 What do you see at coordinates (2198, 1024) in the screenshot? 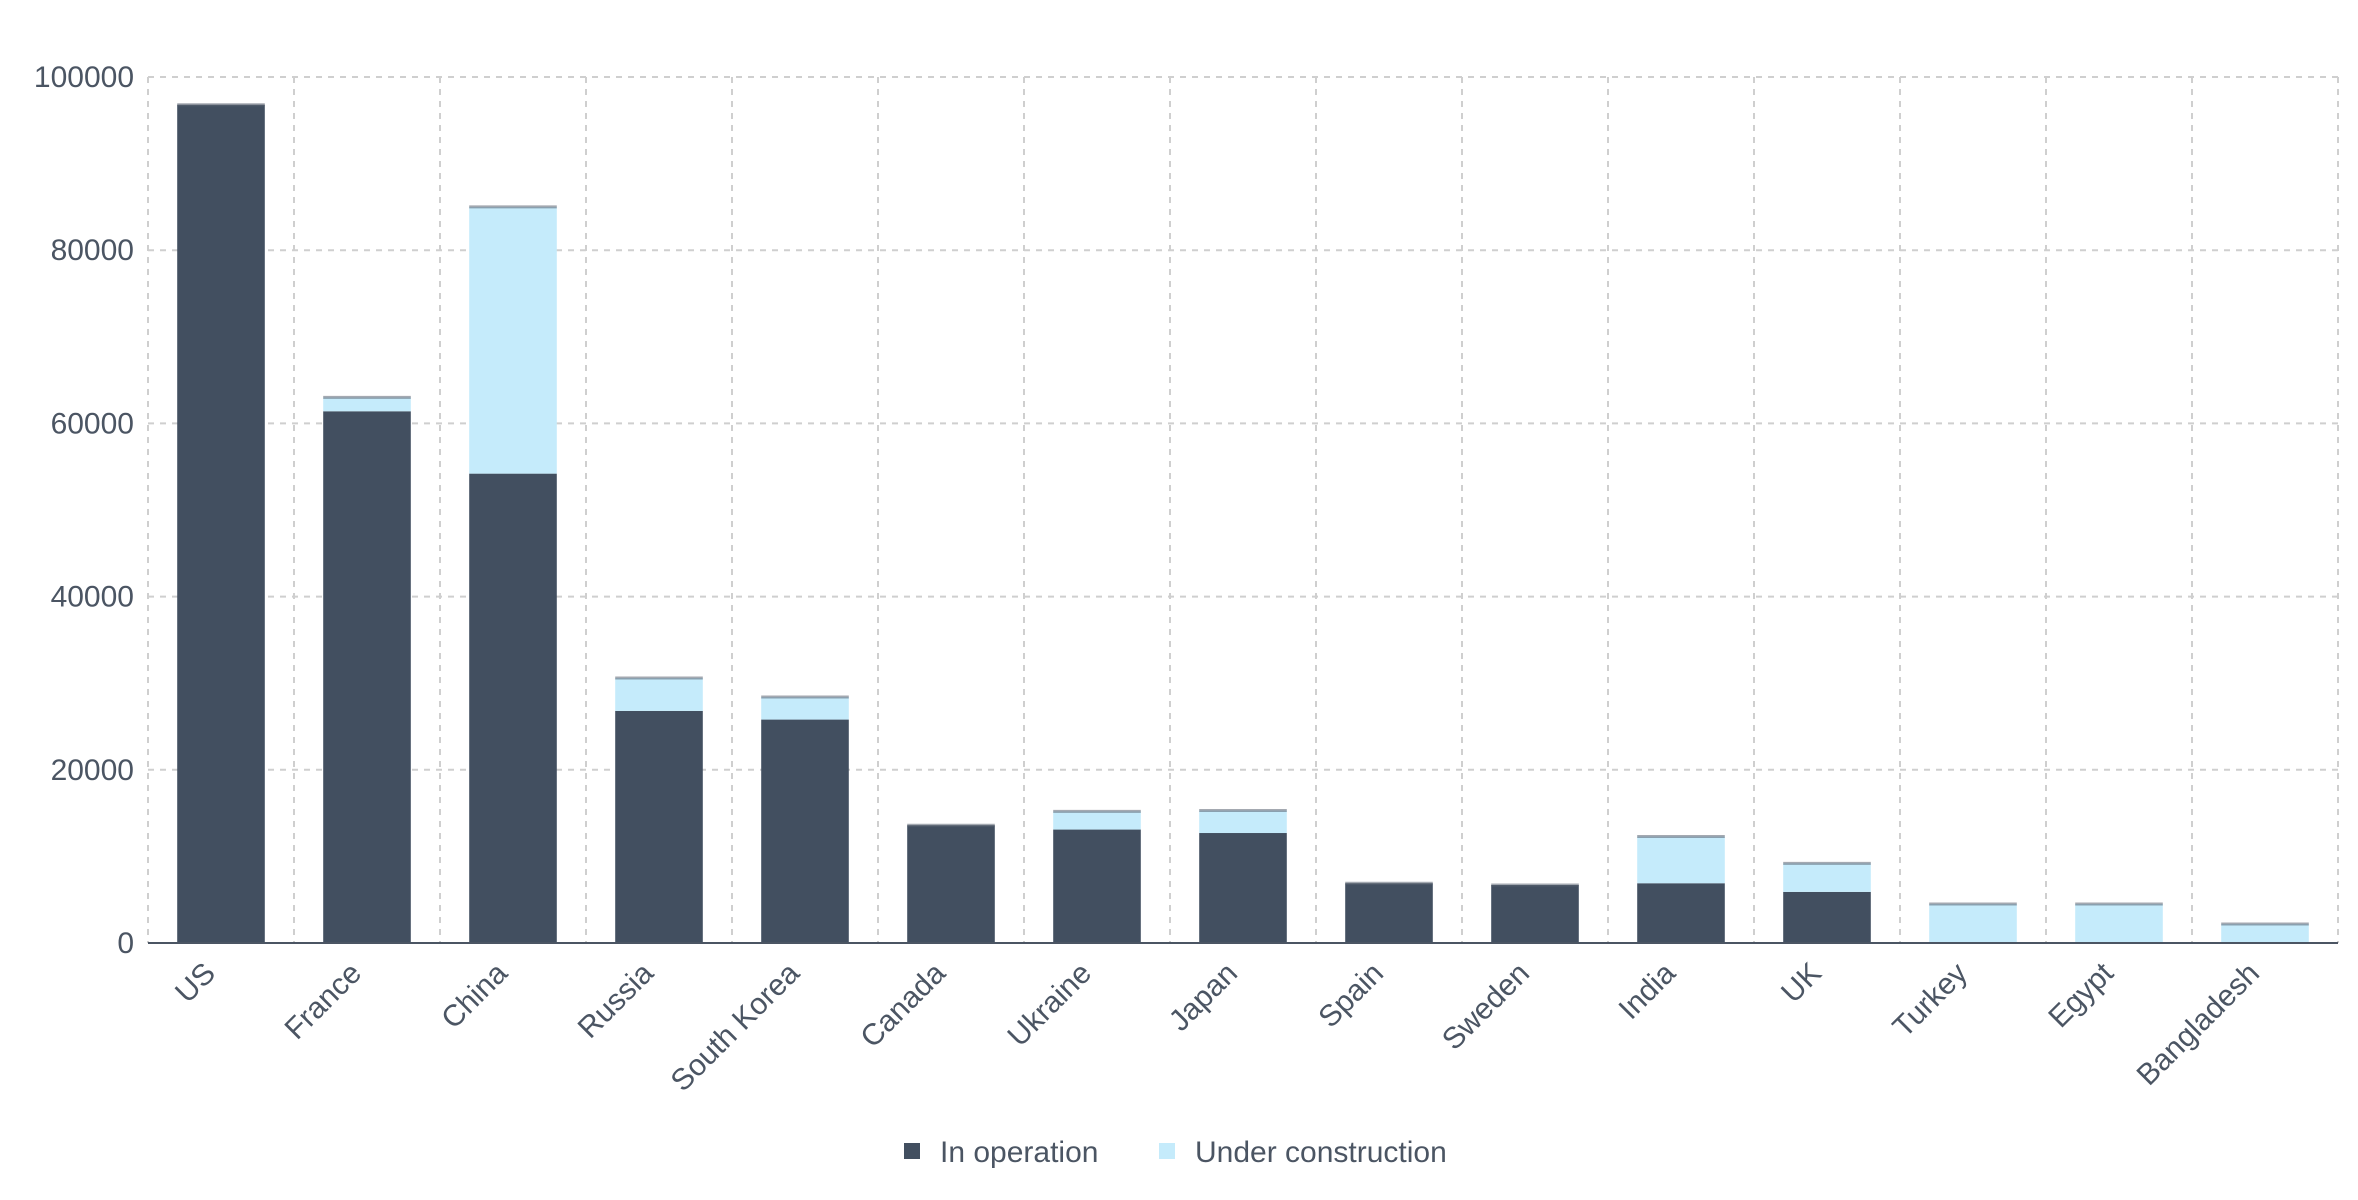
I see `x-tick-label-bangladesh: Bangladesh` at bounding box center [2198, 1024].